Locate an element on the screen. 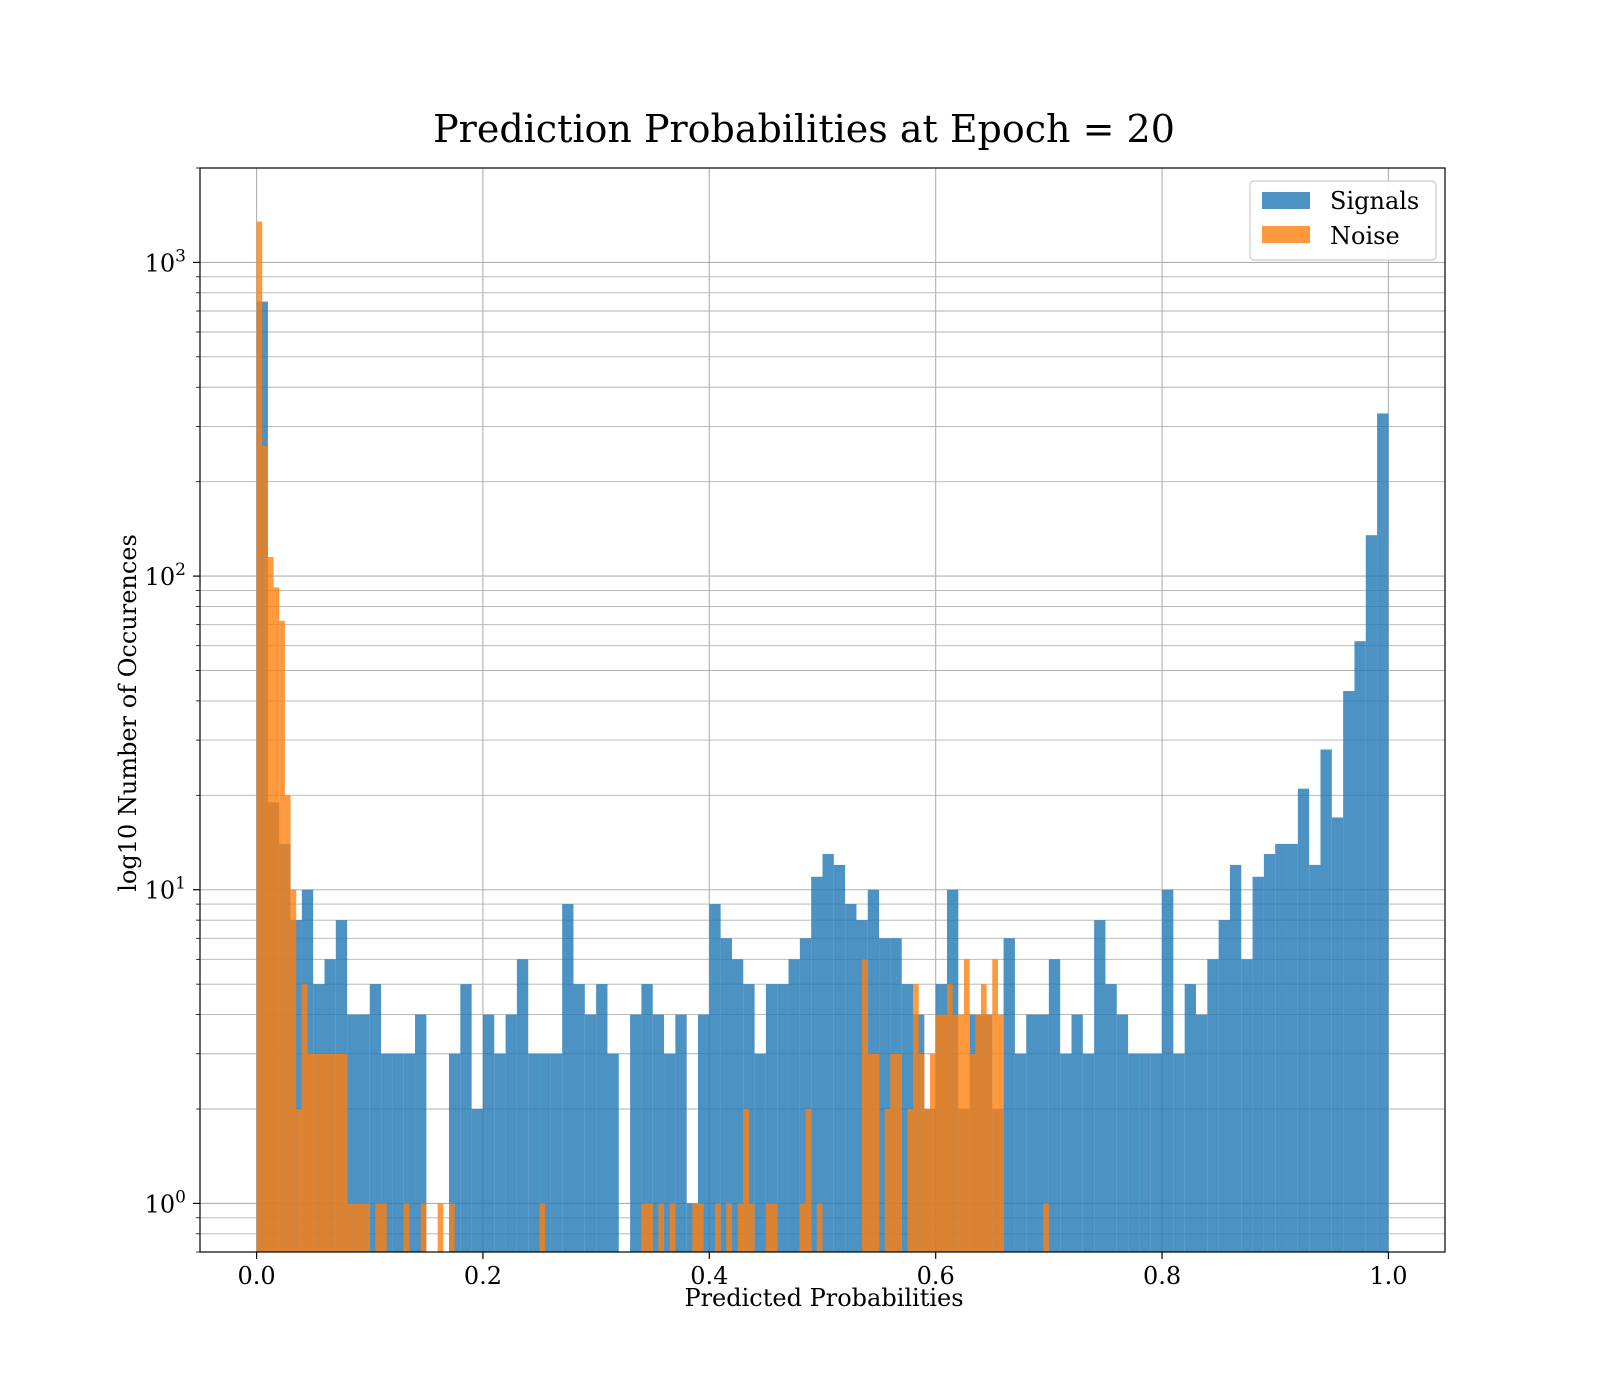 The height and width of the screenshot is (1400, 1600). x-tick-label: 0.6 is located at coordinates (936, 1276).